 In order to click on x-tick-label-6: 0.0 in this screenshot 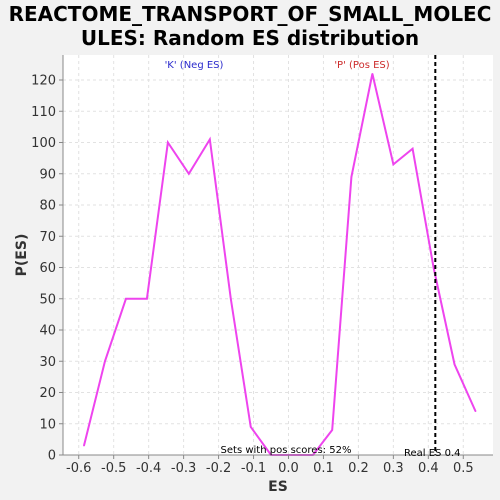, I will do `click(288, 468)`.